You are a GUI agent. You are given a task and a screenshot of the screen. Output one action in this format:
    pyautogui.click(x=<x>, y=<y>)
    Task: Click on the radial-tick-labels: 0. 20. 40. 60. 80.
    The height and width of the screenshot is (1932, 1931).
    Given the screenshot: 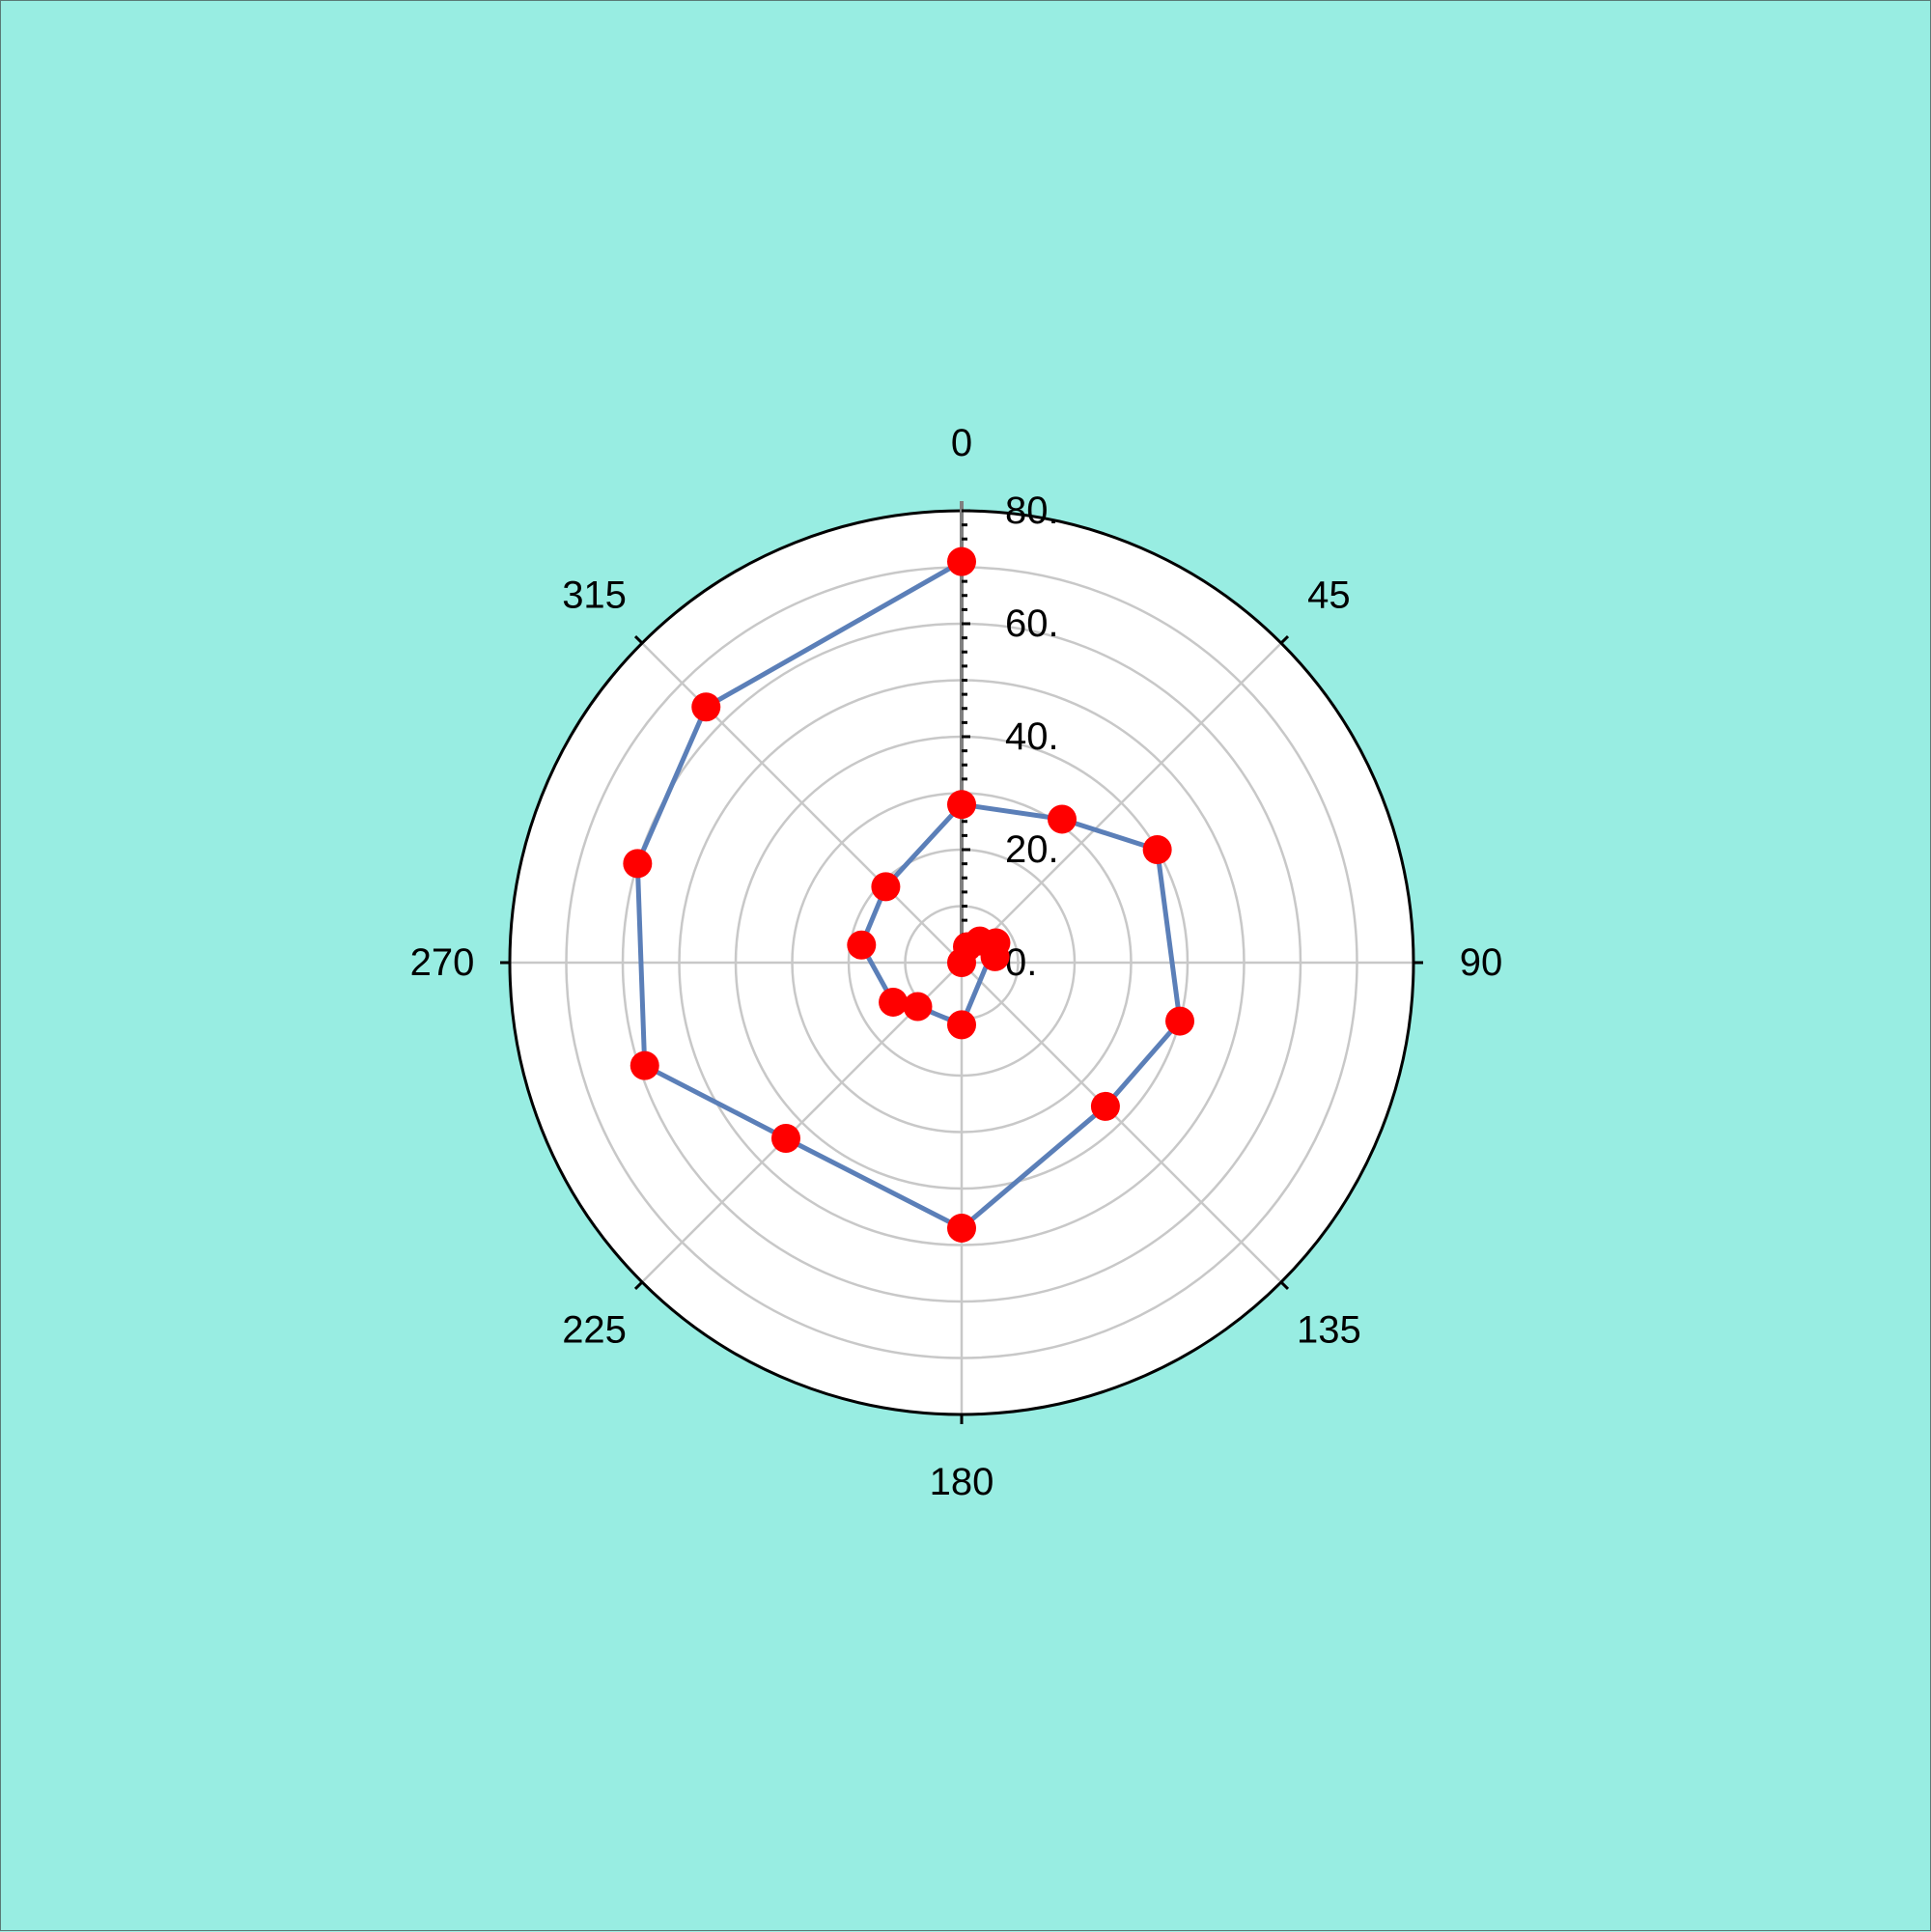 What is the action you would take?
    pyautogui.click(x=1032, y=737)
    